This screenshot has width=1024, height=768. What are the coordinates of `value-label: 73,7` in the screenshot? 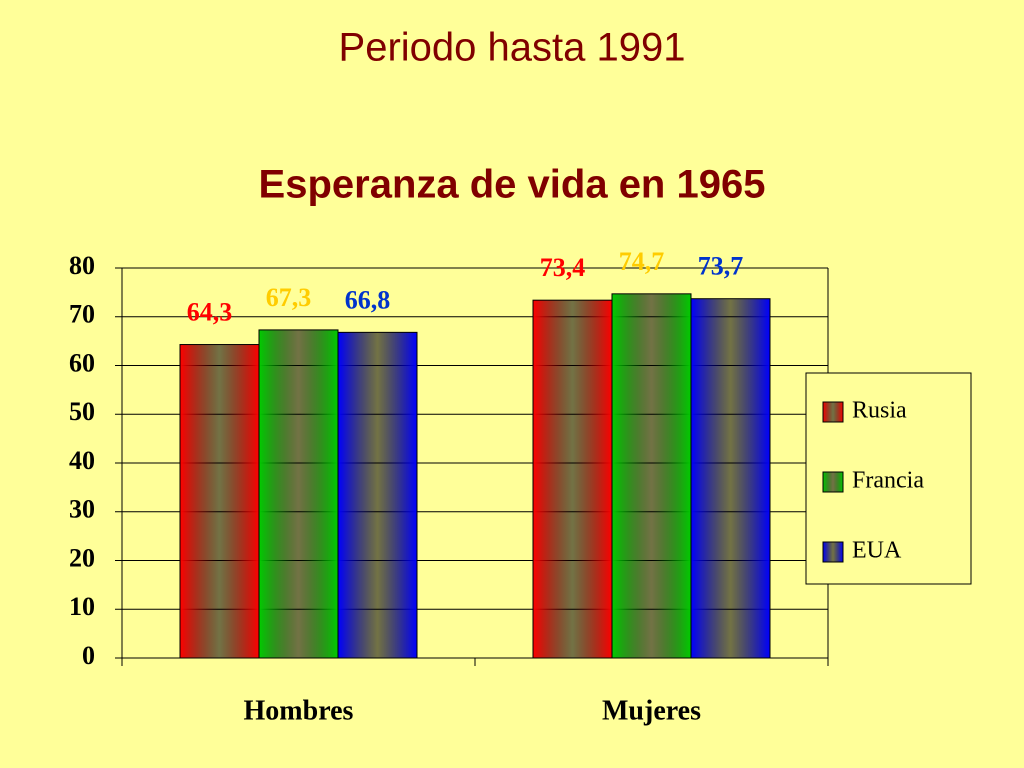 It's located at (721, 266).